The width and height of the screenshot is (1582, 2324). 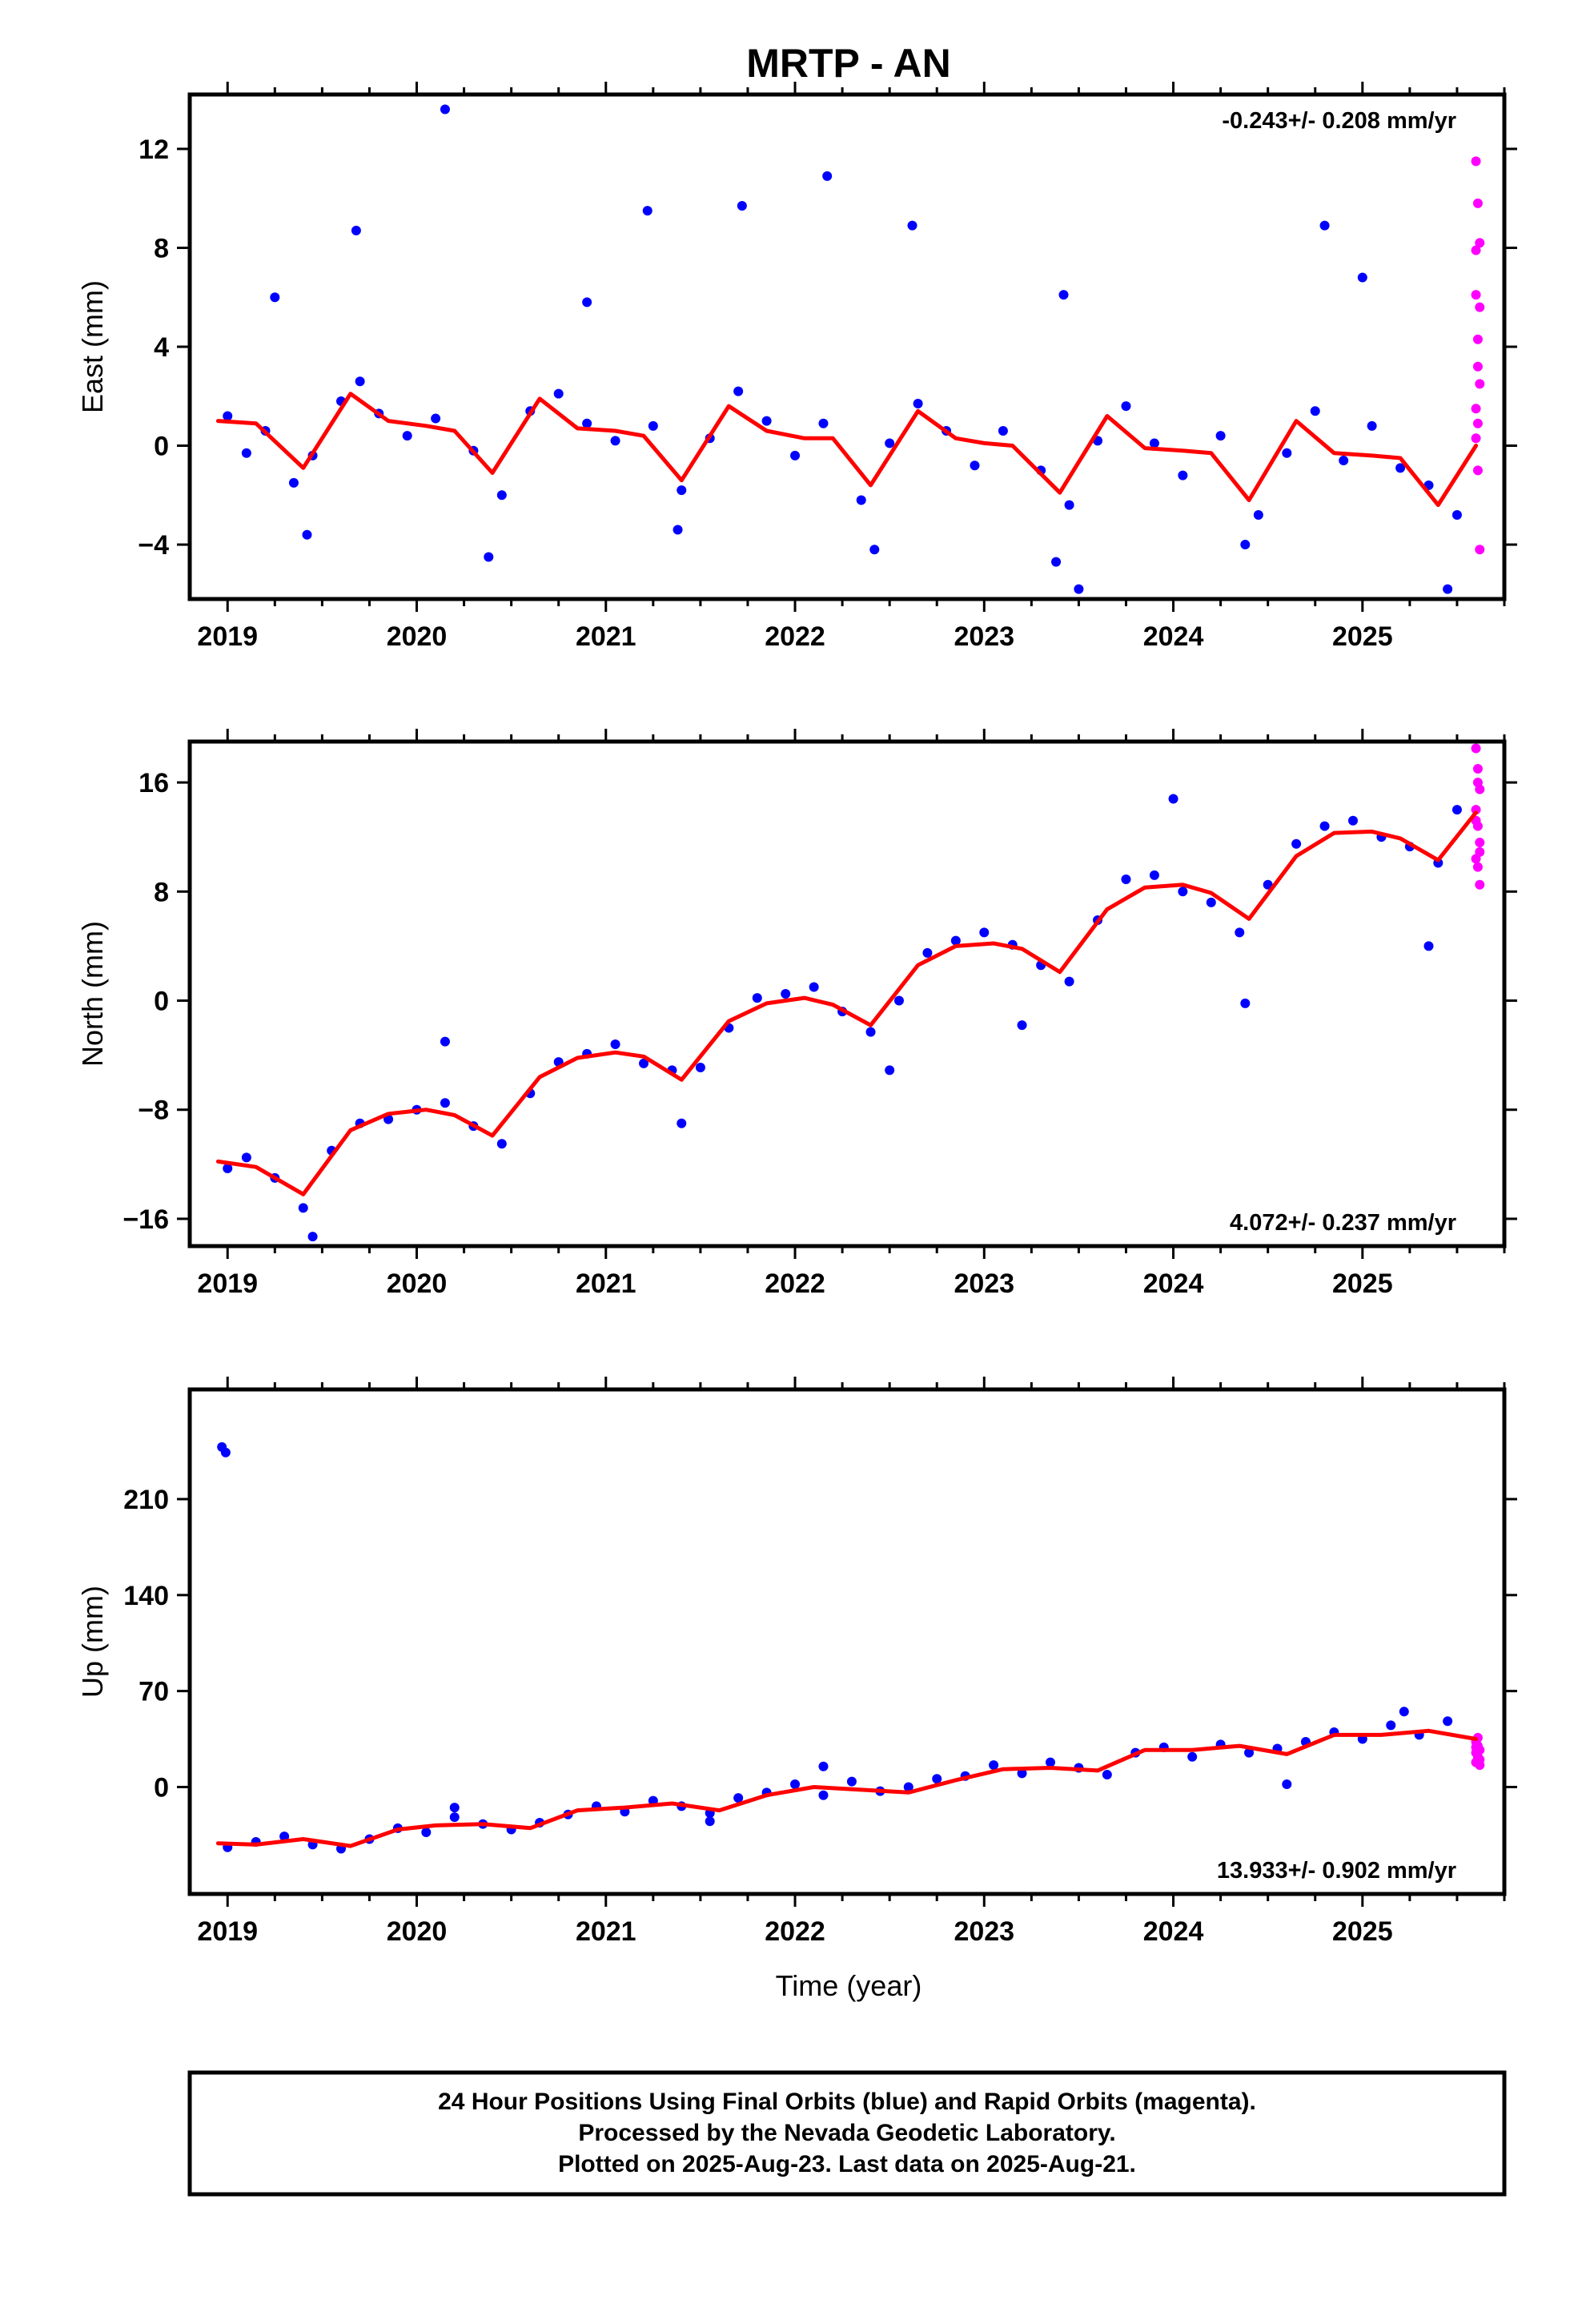 I want to click on north-x-tick-label: 2020, so click(x=417, y=1284).